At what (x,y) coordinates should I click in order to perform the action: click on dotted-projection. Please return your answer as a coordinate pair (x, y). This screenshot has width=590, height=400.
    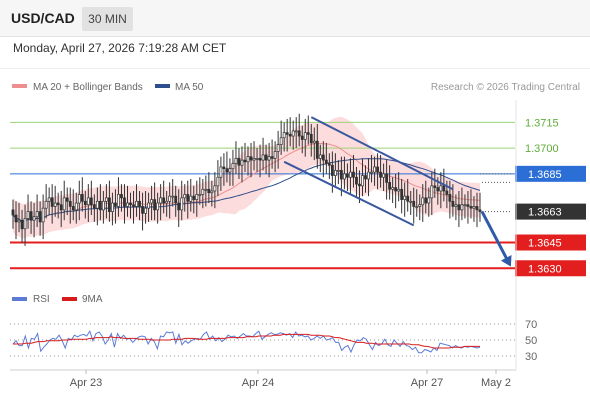
    Looking at the image, I should click on (496, 193).